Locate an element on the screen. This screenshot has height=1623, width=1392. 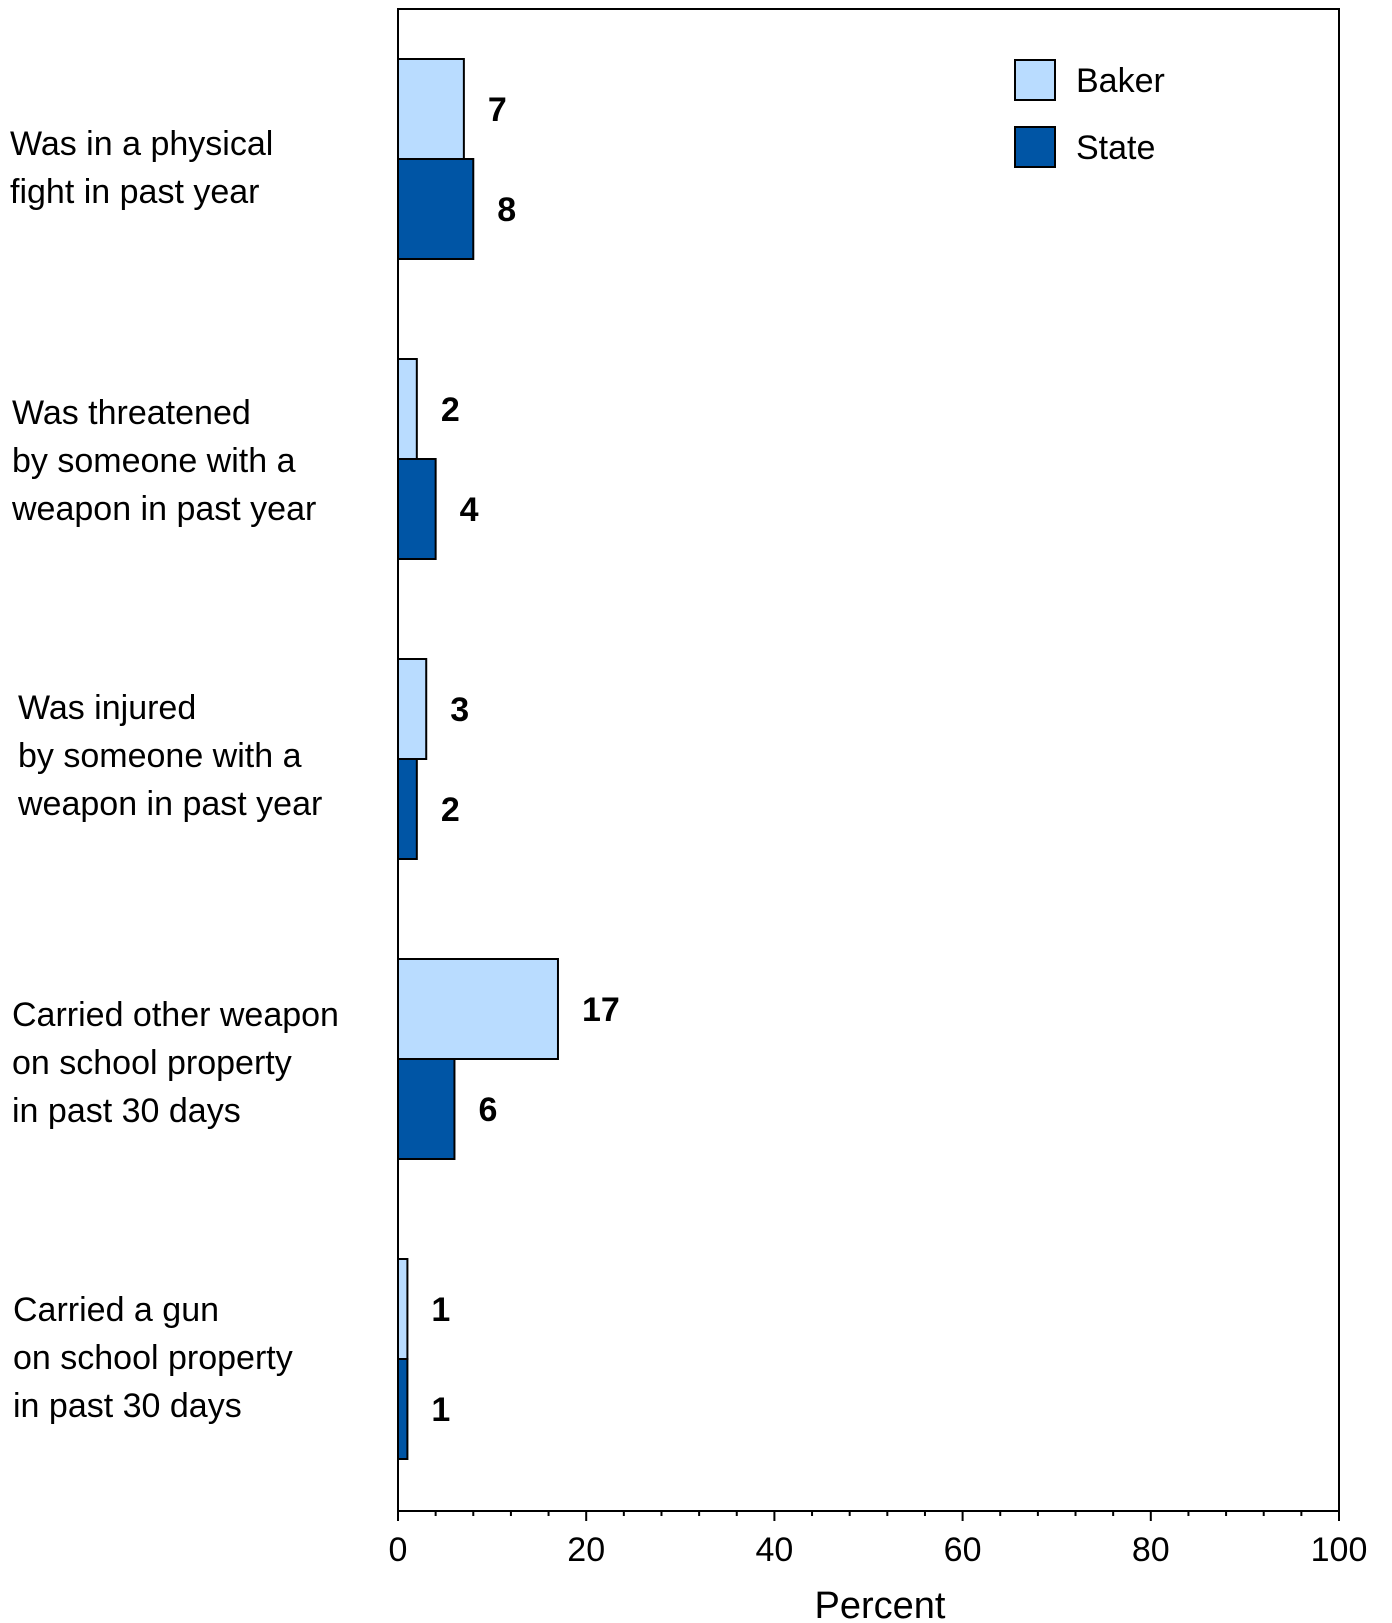
value-label-state-4: 1 is located at coordinates (440, 1410).